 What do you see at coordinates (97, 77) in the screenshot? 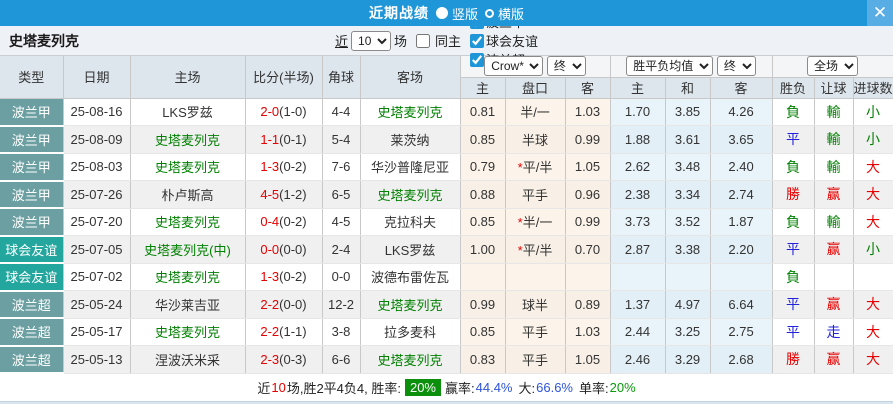
I see `col-header-date: 日期` at bounding box center [97, 77].